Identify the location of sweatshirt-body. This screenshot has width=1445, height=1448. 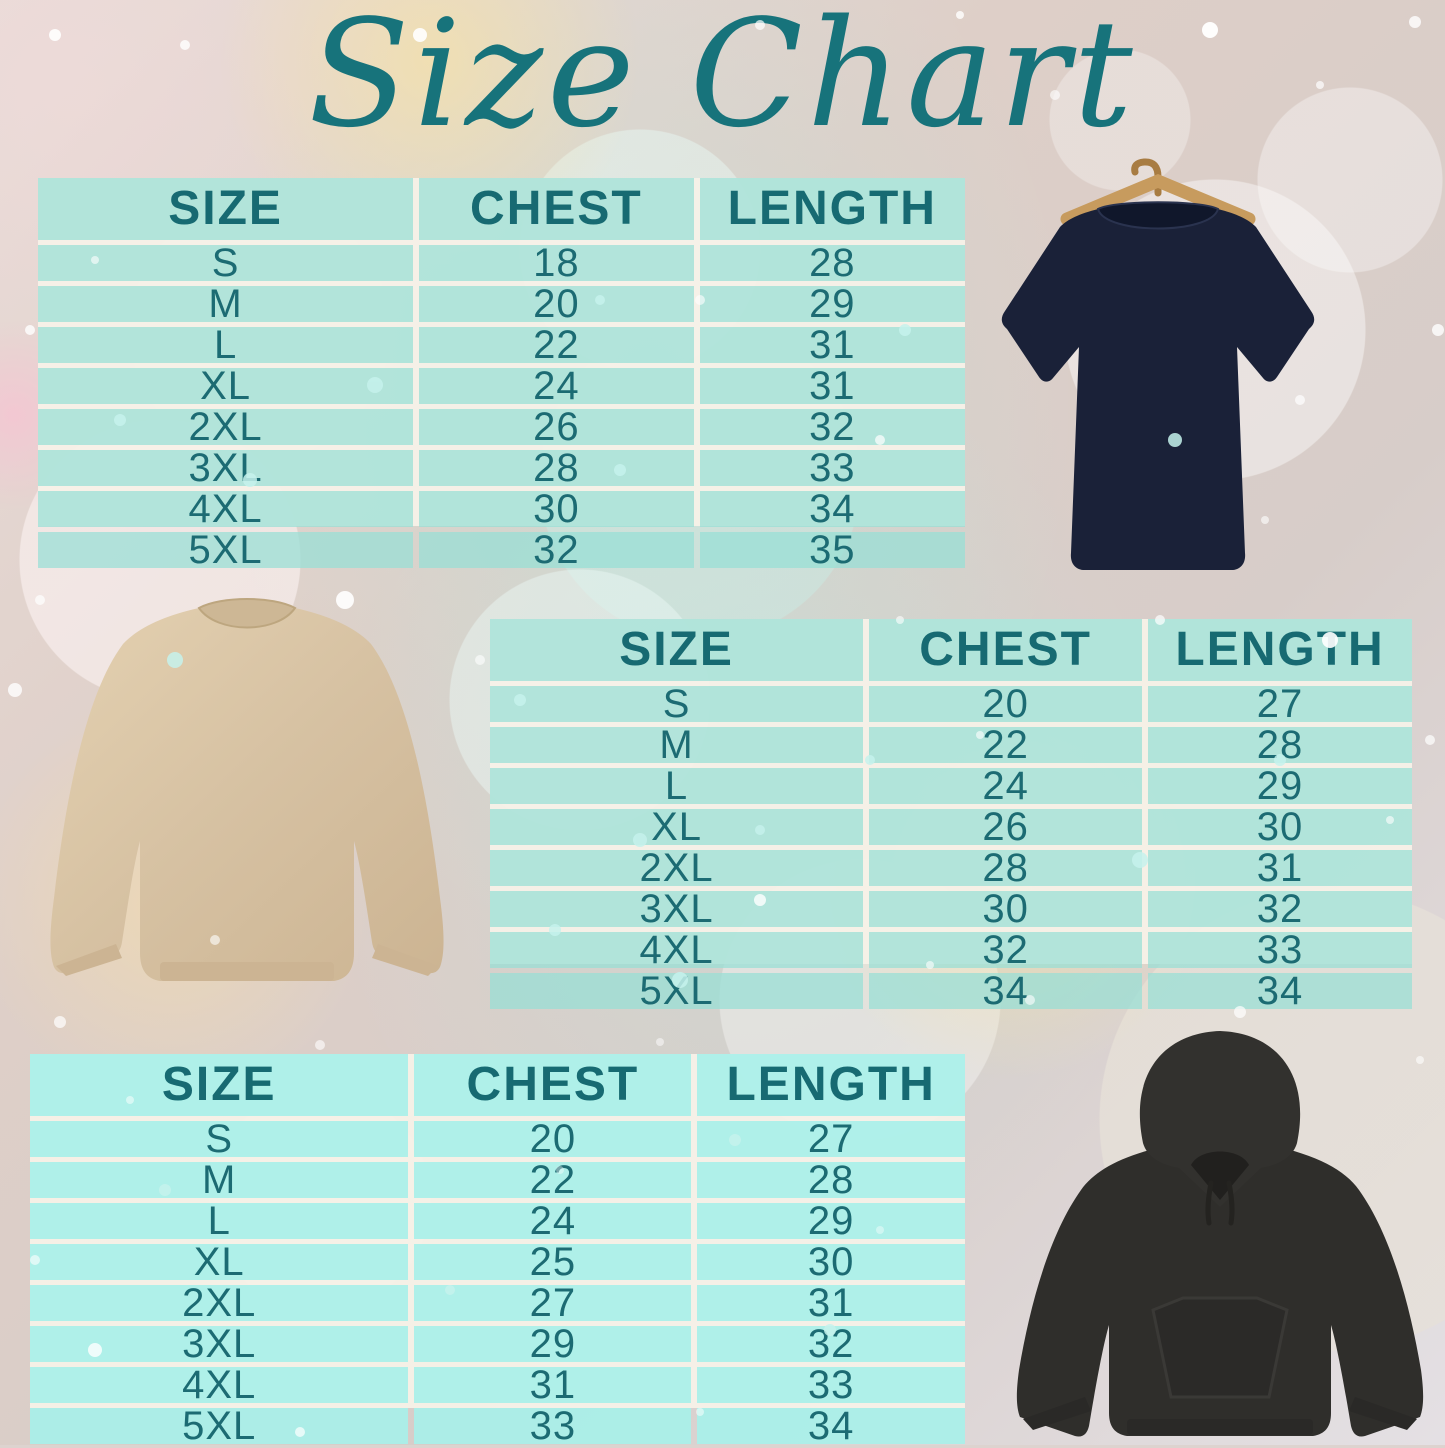
(247, 794).